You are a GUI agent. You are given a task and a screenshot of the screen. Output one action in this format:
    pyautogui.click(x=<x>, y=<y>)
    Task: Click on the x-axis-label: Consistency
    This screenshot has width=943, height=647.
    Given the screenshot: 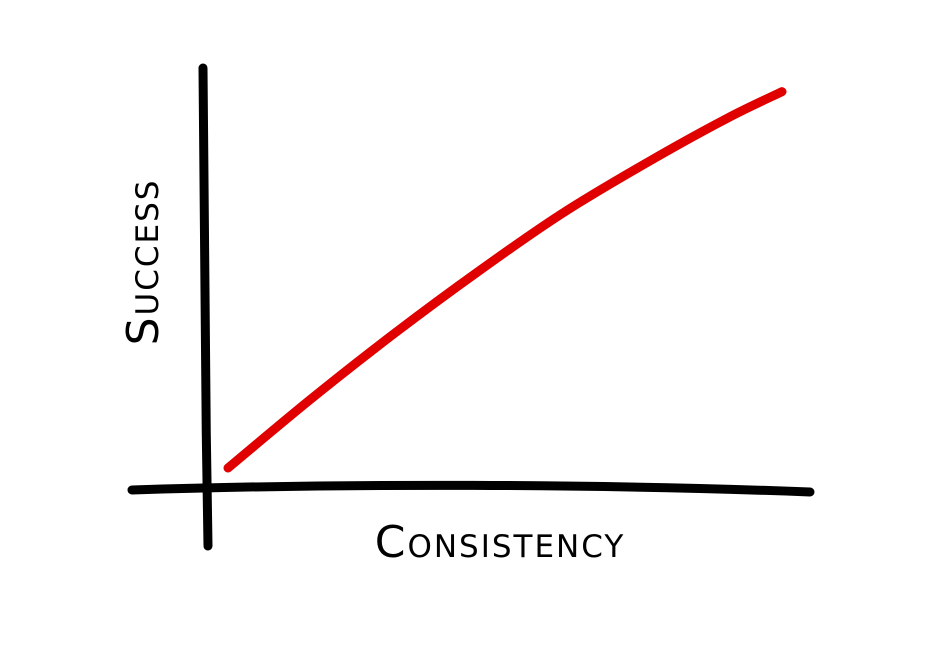 What is the action you would take?
    pyautogui.click(x=500, y=542)
    